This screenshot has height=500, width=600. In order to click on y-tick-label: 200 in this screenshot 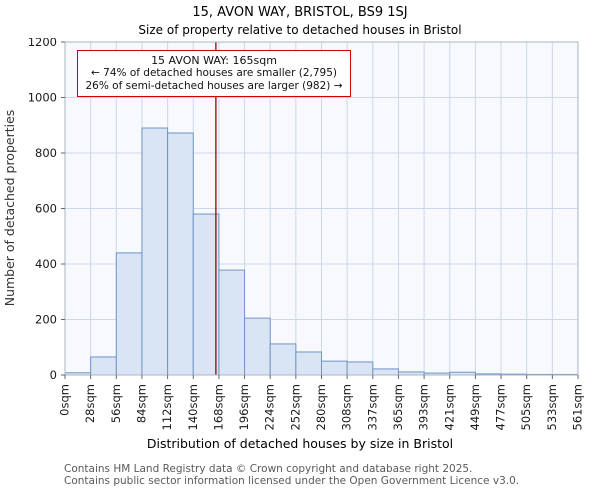, I will do `click(46, 320)`.